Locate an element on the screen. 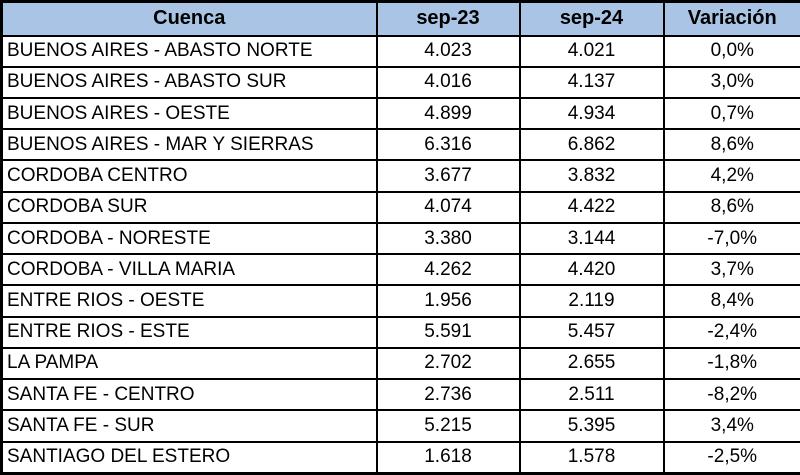  sep-23-cell: 4.262 is located at coordinates (448, 270).